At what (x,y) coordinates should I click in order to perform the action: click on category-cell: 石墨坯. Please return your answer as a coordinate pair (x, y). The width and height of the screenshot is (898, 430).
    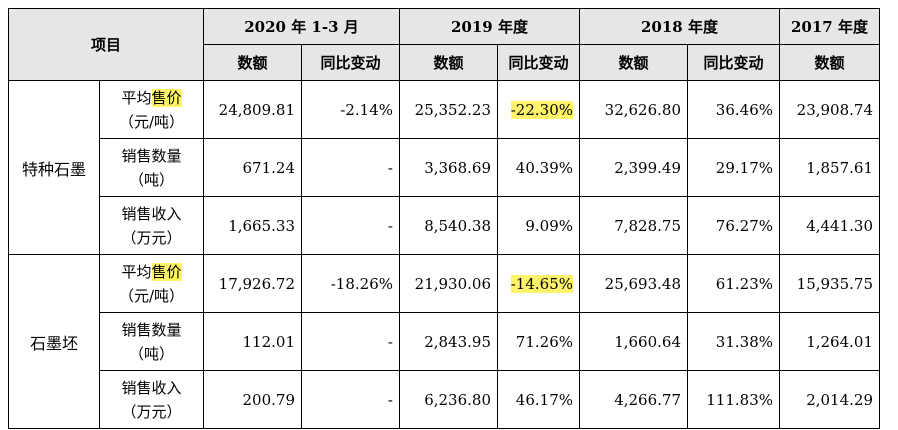
    Looking at the image, I should click on (54, 341).